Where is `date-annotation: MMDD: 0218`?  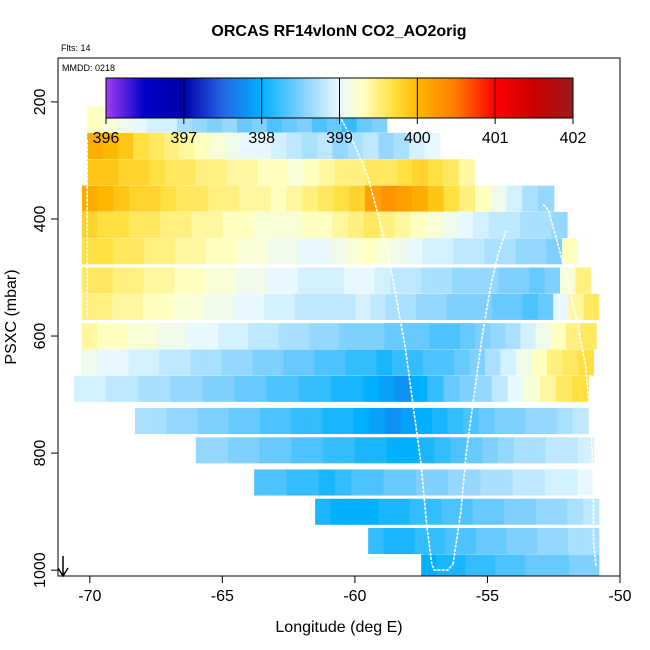
date-annotation: MMDD: 0218 is located at coordinates (88, 68).